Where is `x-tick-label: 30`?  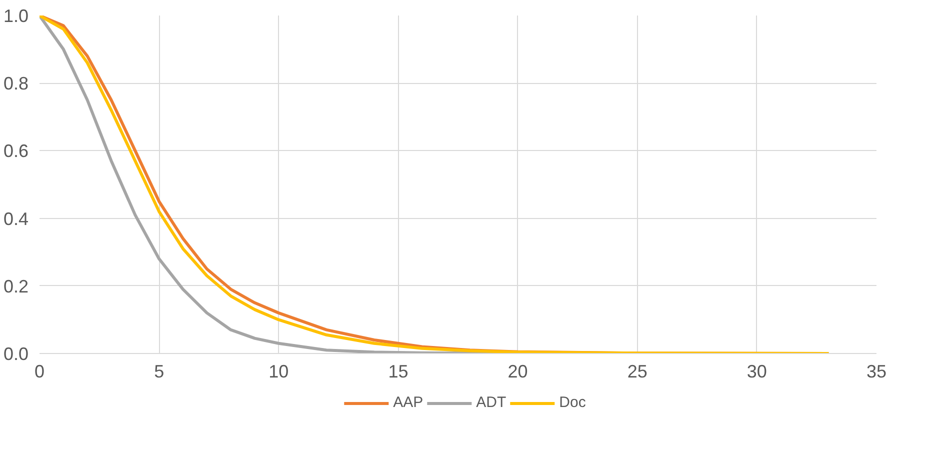 x-tick-label: 30 is located at coordinates (756, 372).